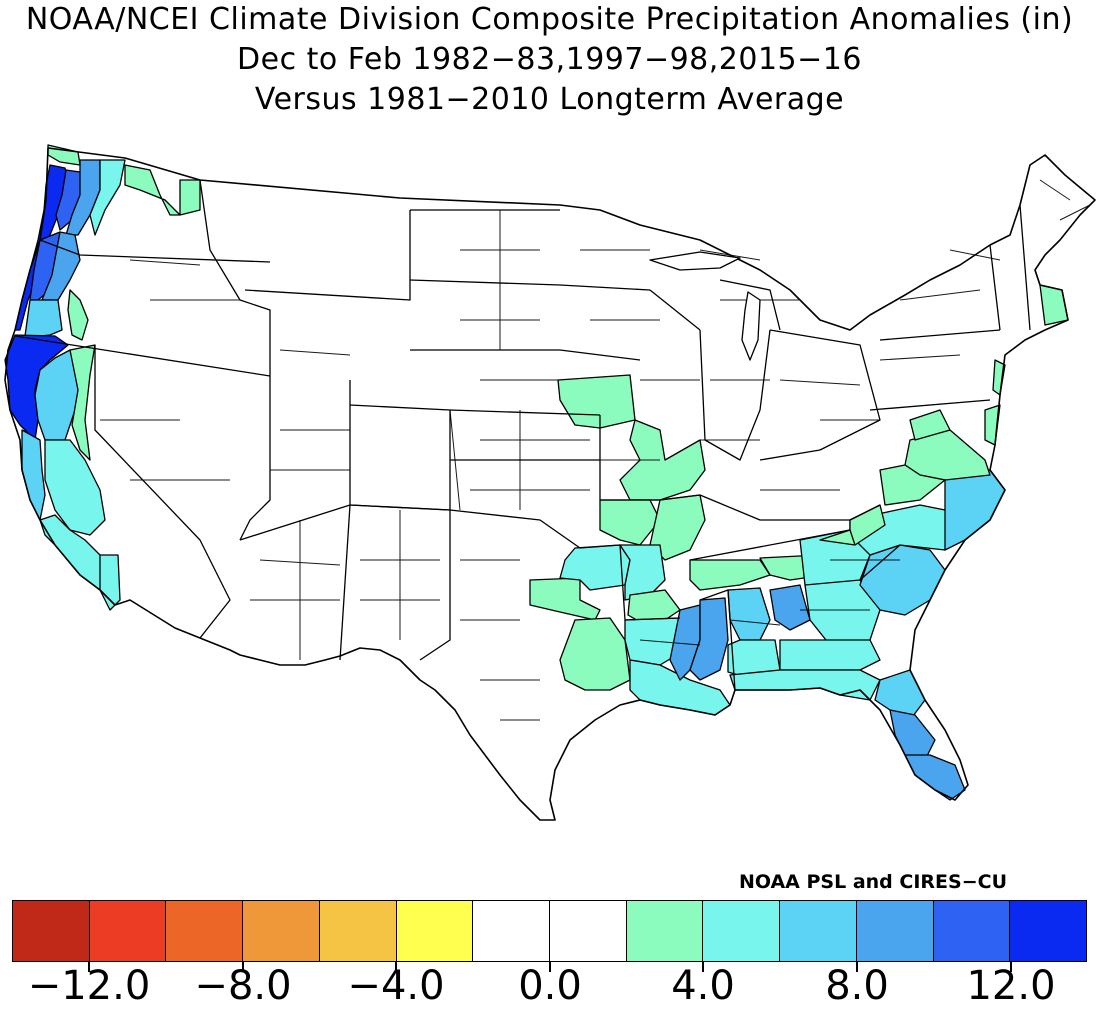 This screenshot has height=1009, width=1099. I want to click on division-va-west, so click(912, 485).